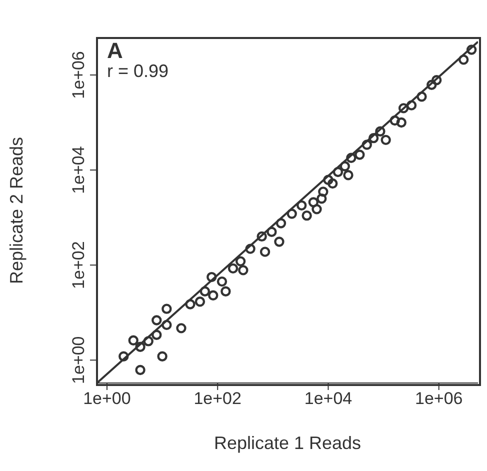  I want to click on x-axis-title: Replicate 1 Reads, so click(288, 443).